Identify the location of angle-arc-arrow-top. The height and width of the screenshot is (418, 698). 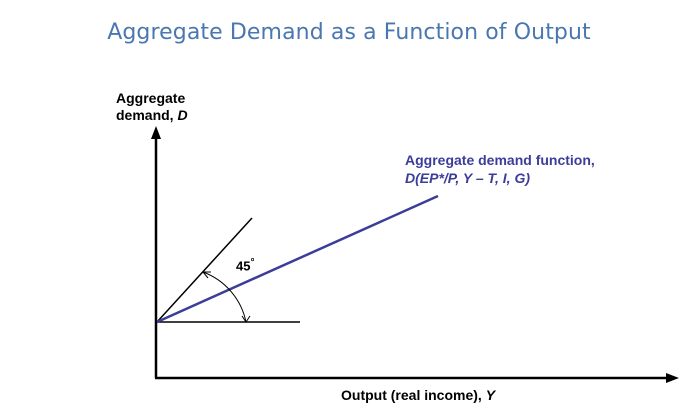
(206, 275).